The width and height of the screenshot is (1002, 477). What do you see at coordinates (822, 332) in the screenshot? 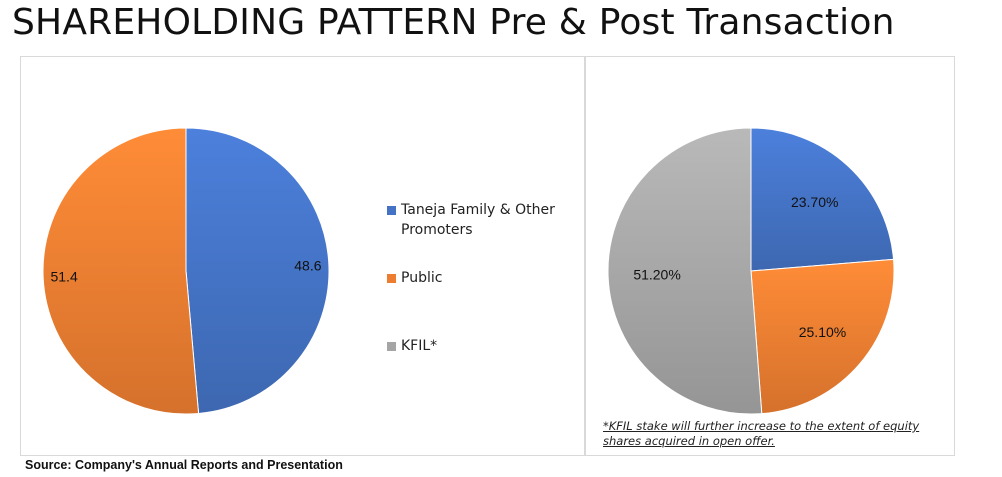
I see `post-data-label-1: 25.10%` at bounding box center [822, 332].